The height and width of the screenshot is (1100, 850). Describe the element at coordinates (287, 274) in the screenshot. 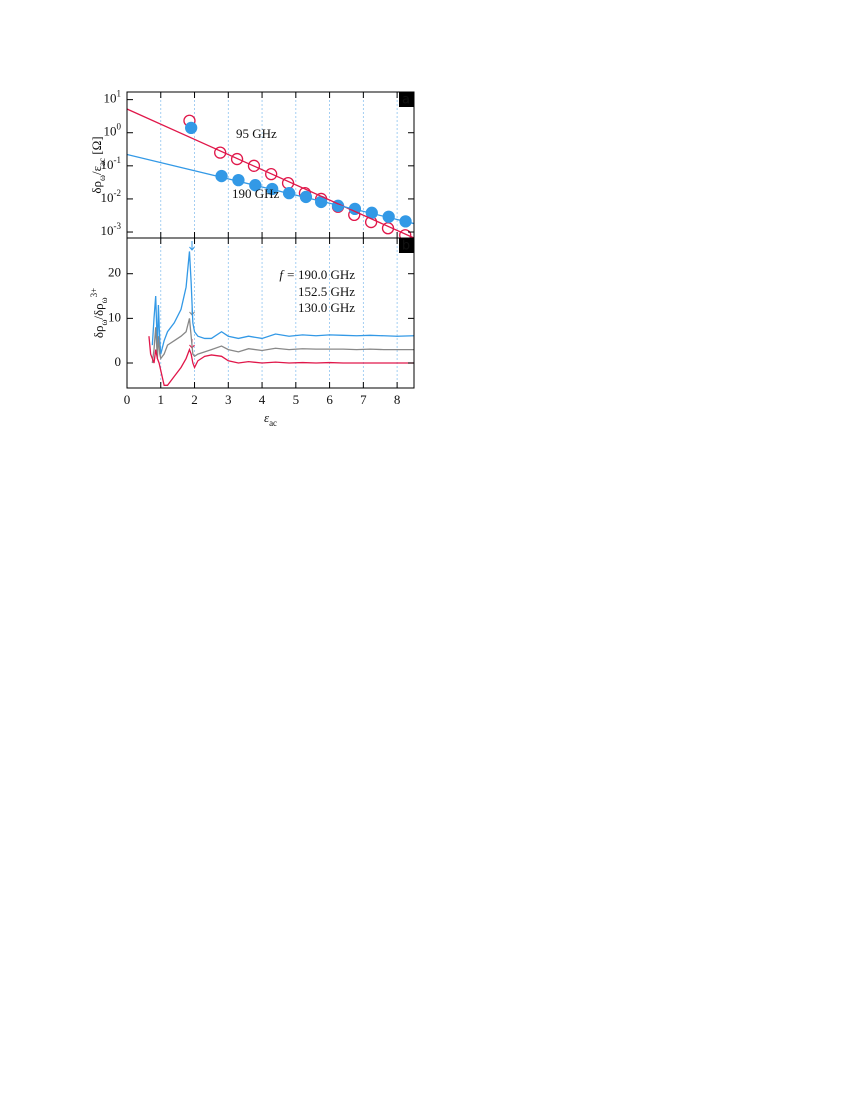

I see `legend-title: f =` at that location.